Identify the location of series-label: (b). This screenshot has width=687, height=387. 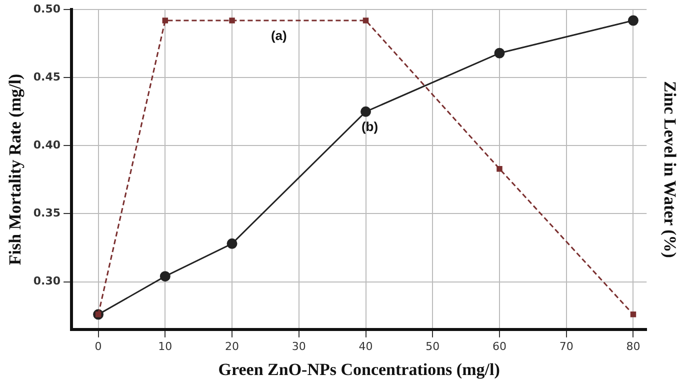
(369, 126).